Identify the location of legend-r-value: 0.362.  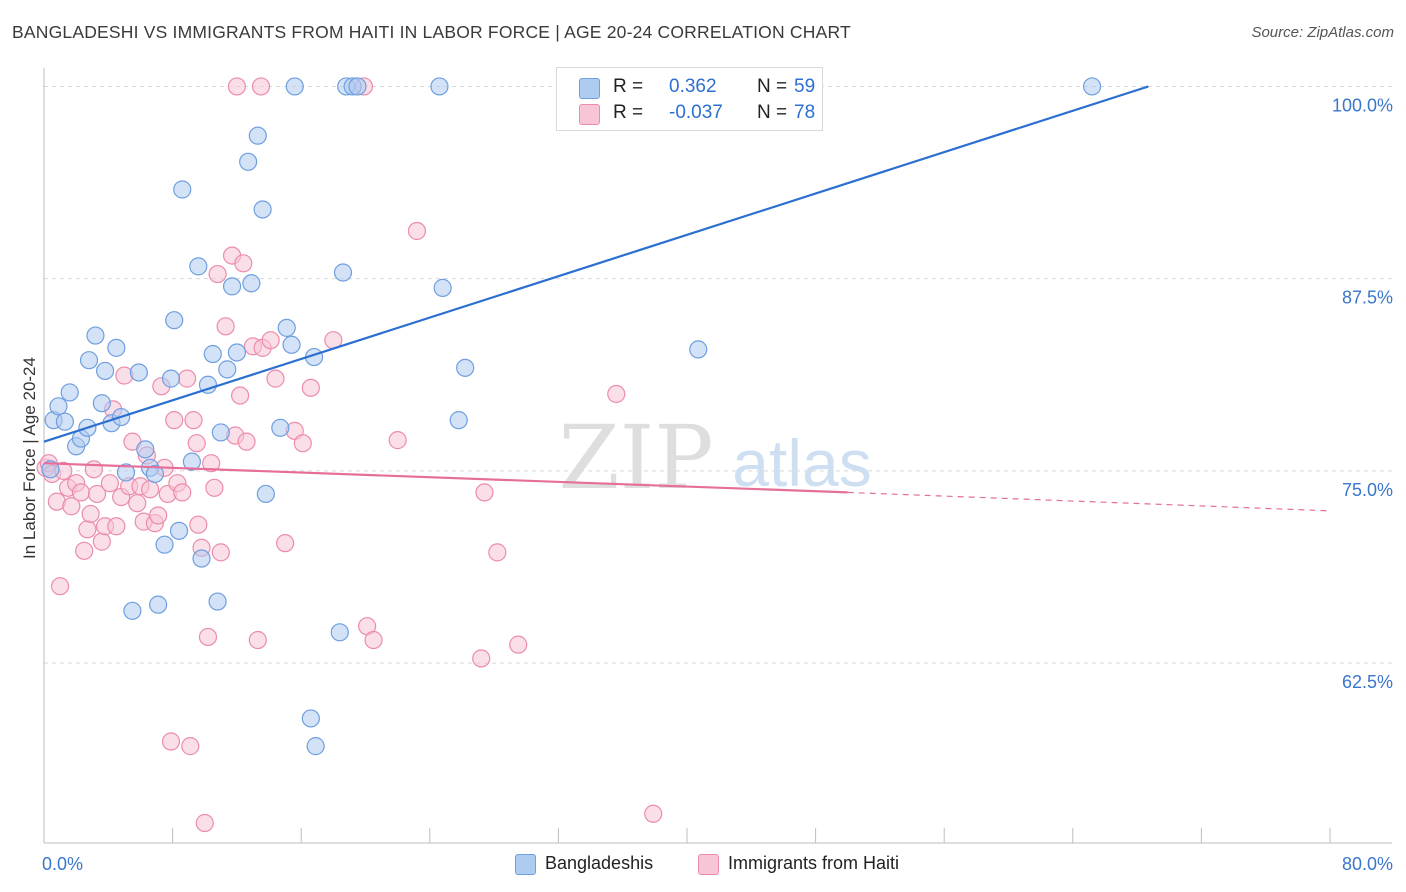
(693, 86).